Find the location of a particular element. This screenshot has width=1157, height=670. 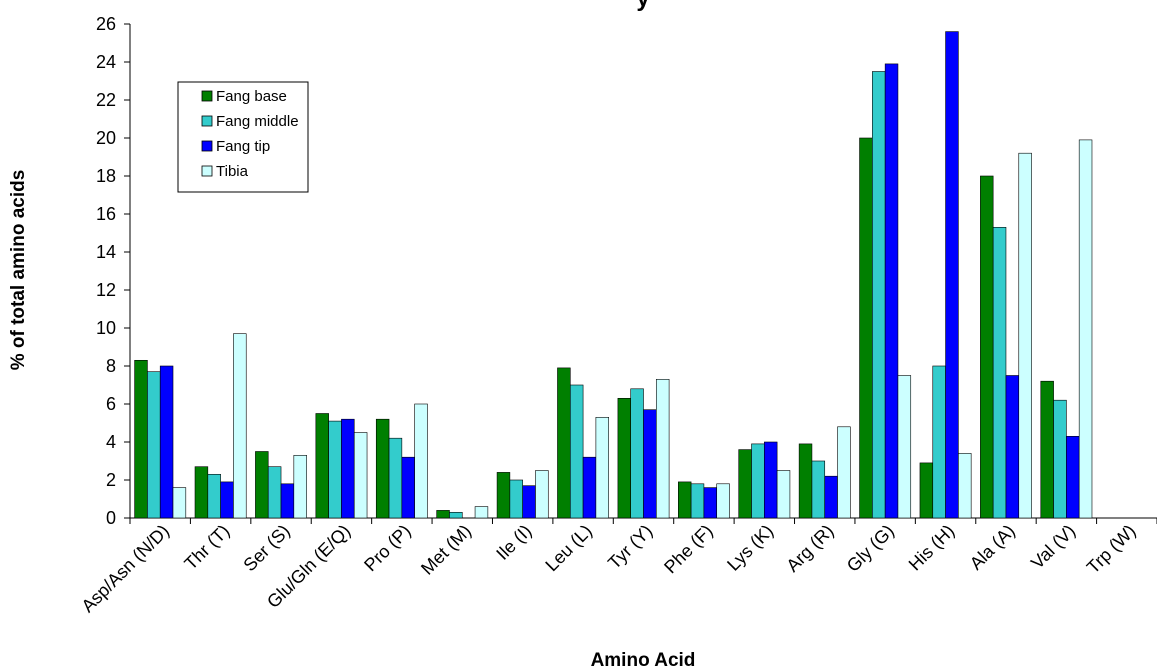

x-tick-label: Thr (T) is located at coordinates (206, 547).